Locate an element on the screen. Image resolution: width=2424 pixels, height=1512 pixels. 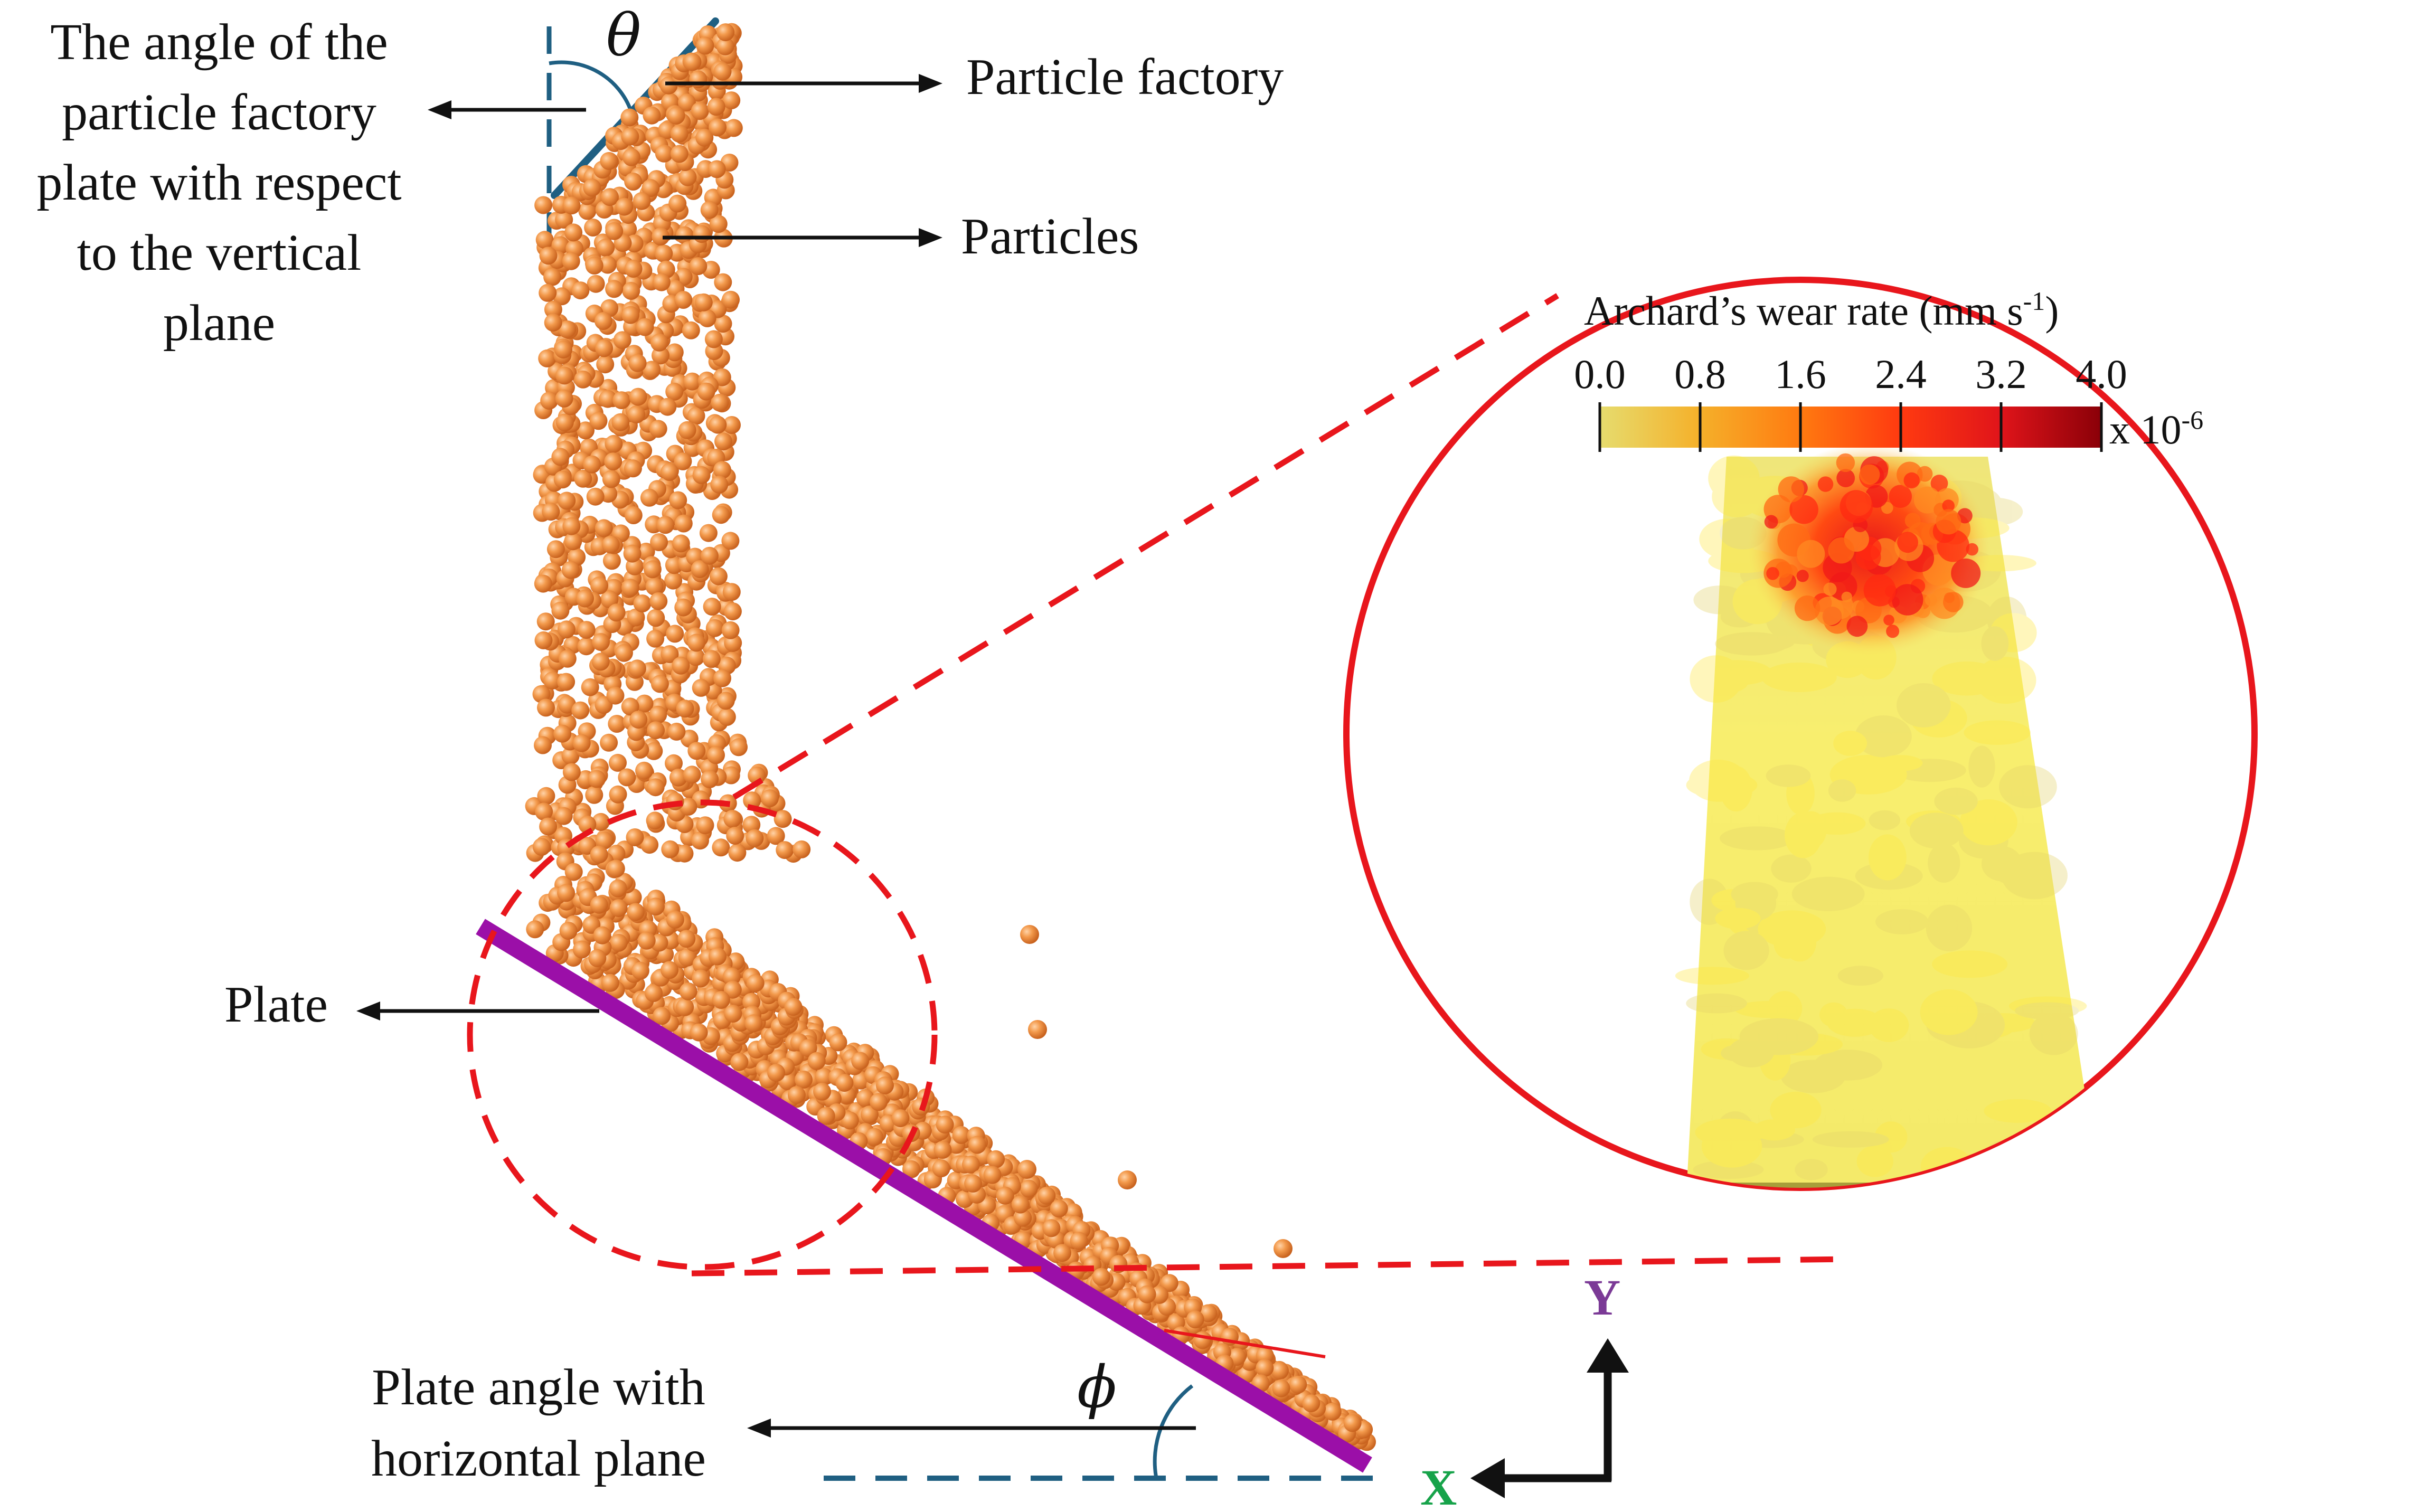
y-axis-arrowhead is located at coordinates (1608, 1355).